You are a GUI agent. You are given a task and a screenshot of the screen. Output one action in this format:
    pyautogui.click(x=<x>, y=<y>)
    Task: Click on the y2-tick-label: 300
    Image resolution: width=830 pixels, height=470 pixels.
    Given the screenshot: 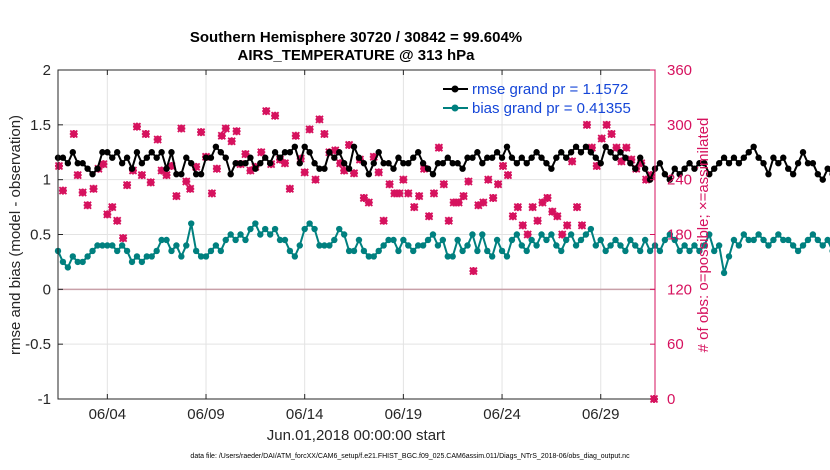 What is the action you would take?
    pyautogui.click(x=679, y=125)
    